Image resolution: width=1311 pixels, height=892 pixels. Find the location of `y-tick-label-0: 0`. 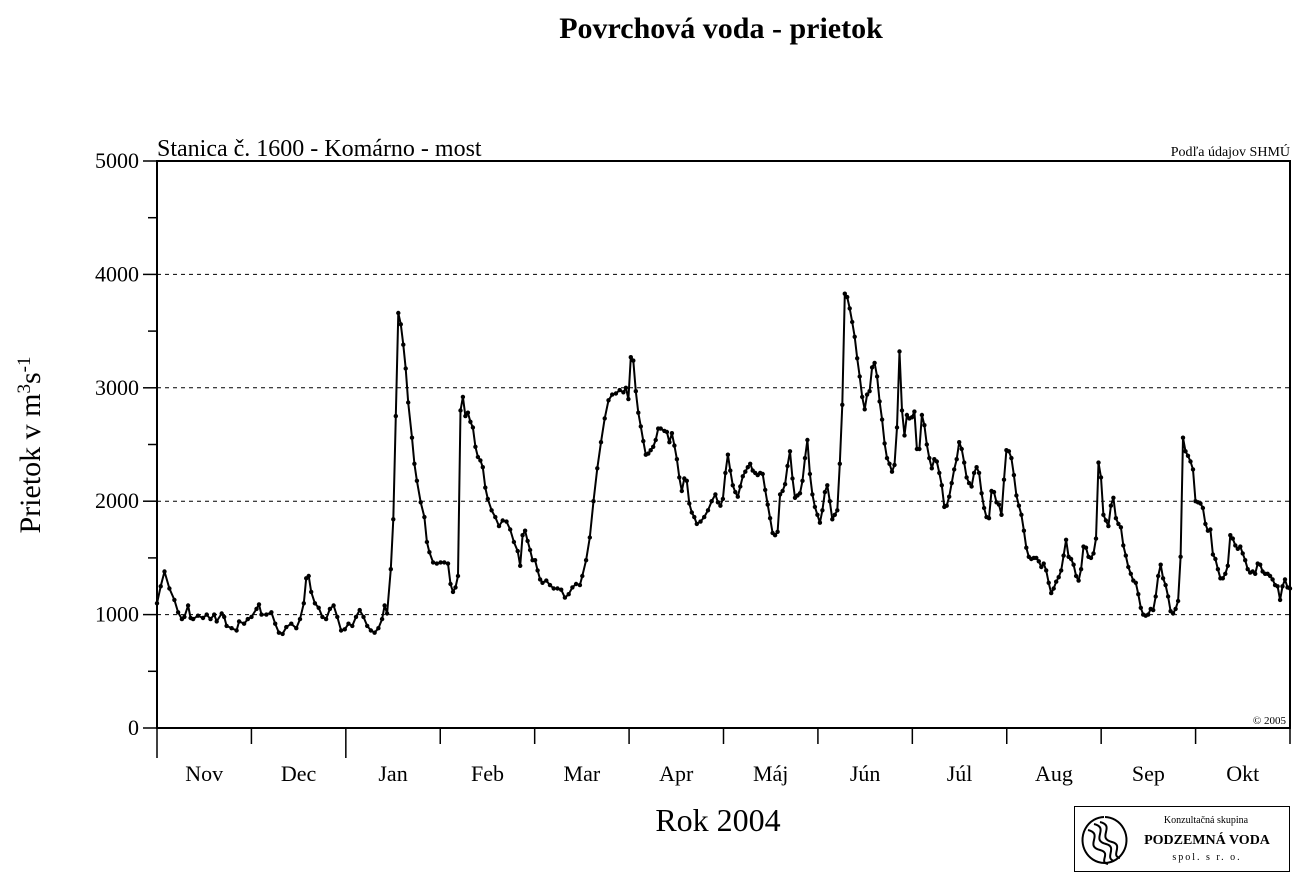

y-tick-label-0: 0 is located at coordinates (133, 727).